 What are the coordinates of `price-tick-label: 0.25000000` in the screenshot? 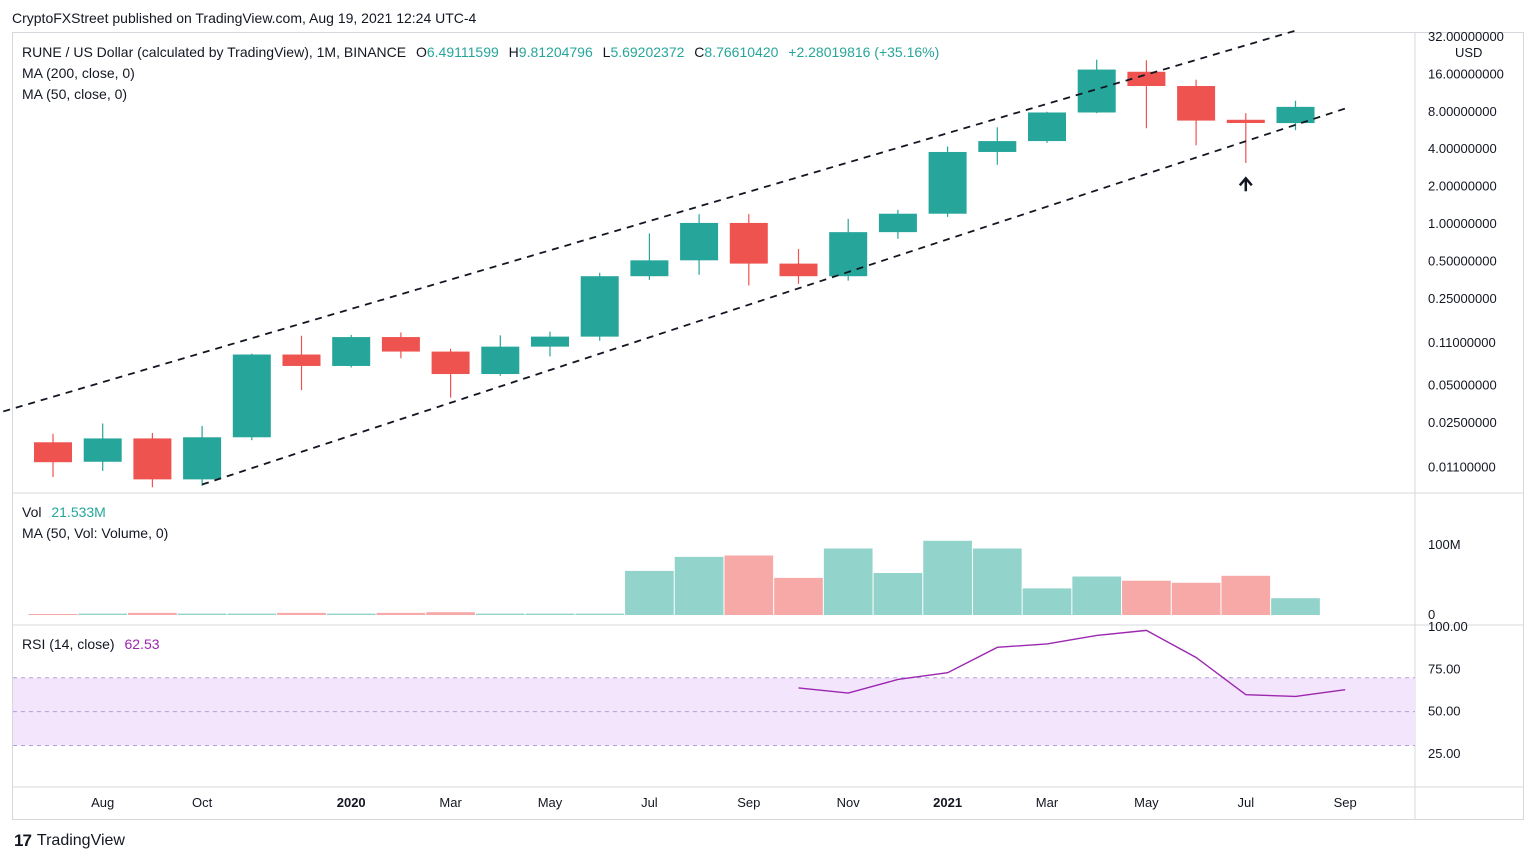 It's located at (1462, 298).